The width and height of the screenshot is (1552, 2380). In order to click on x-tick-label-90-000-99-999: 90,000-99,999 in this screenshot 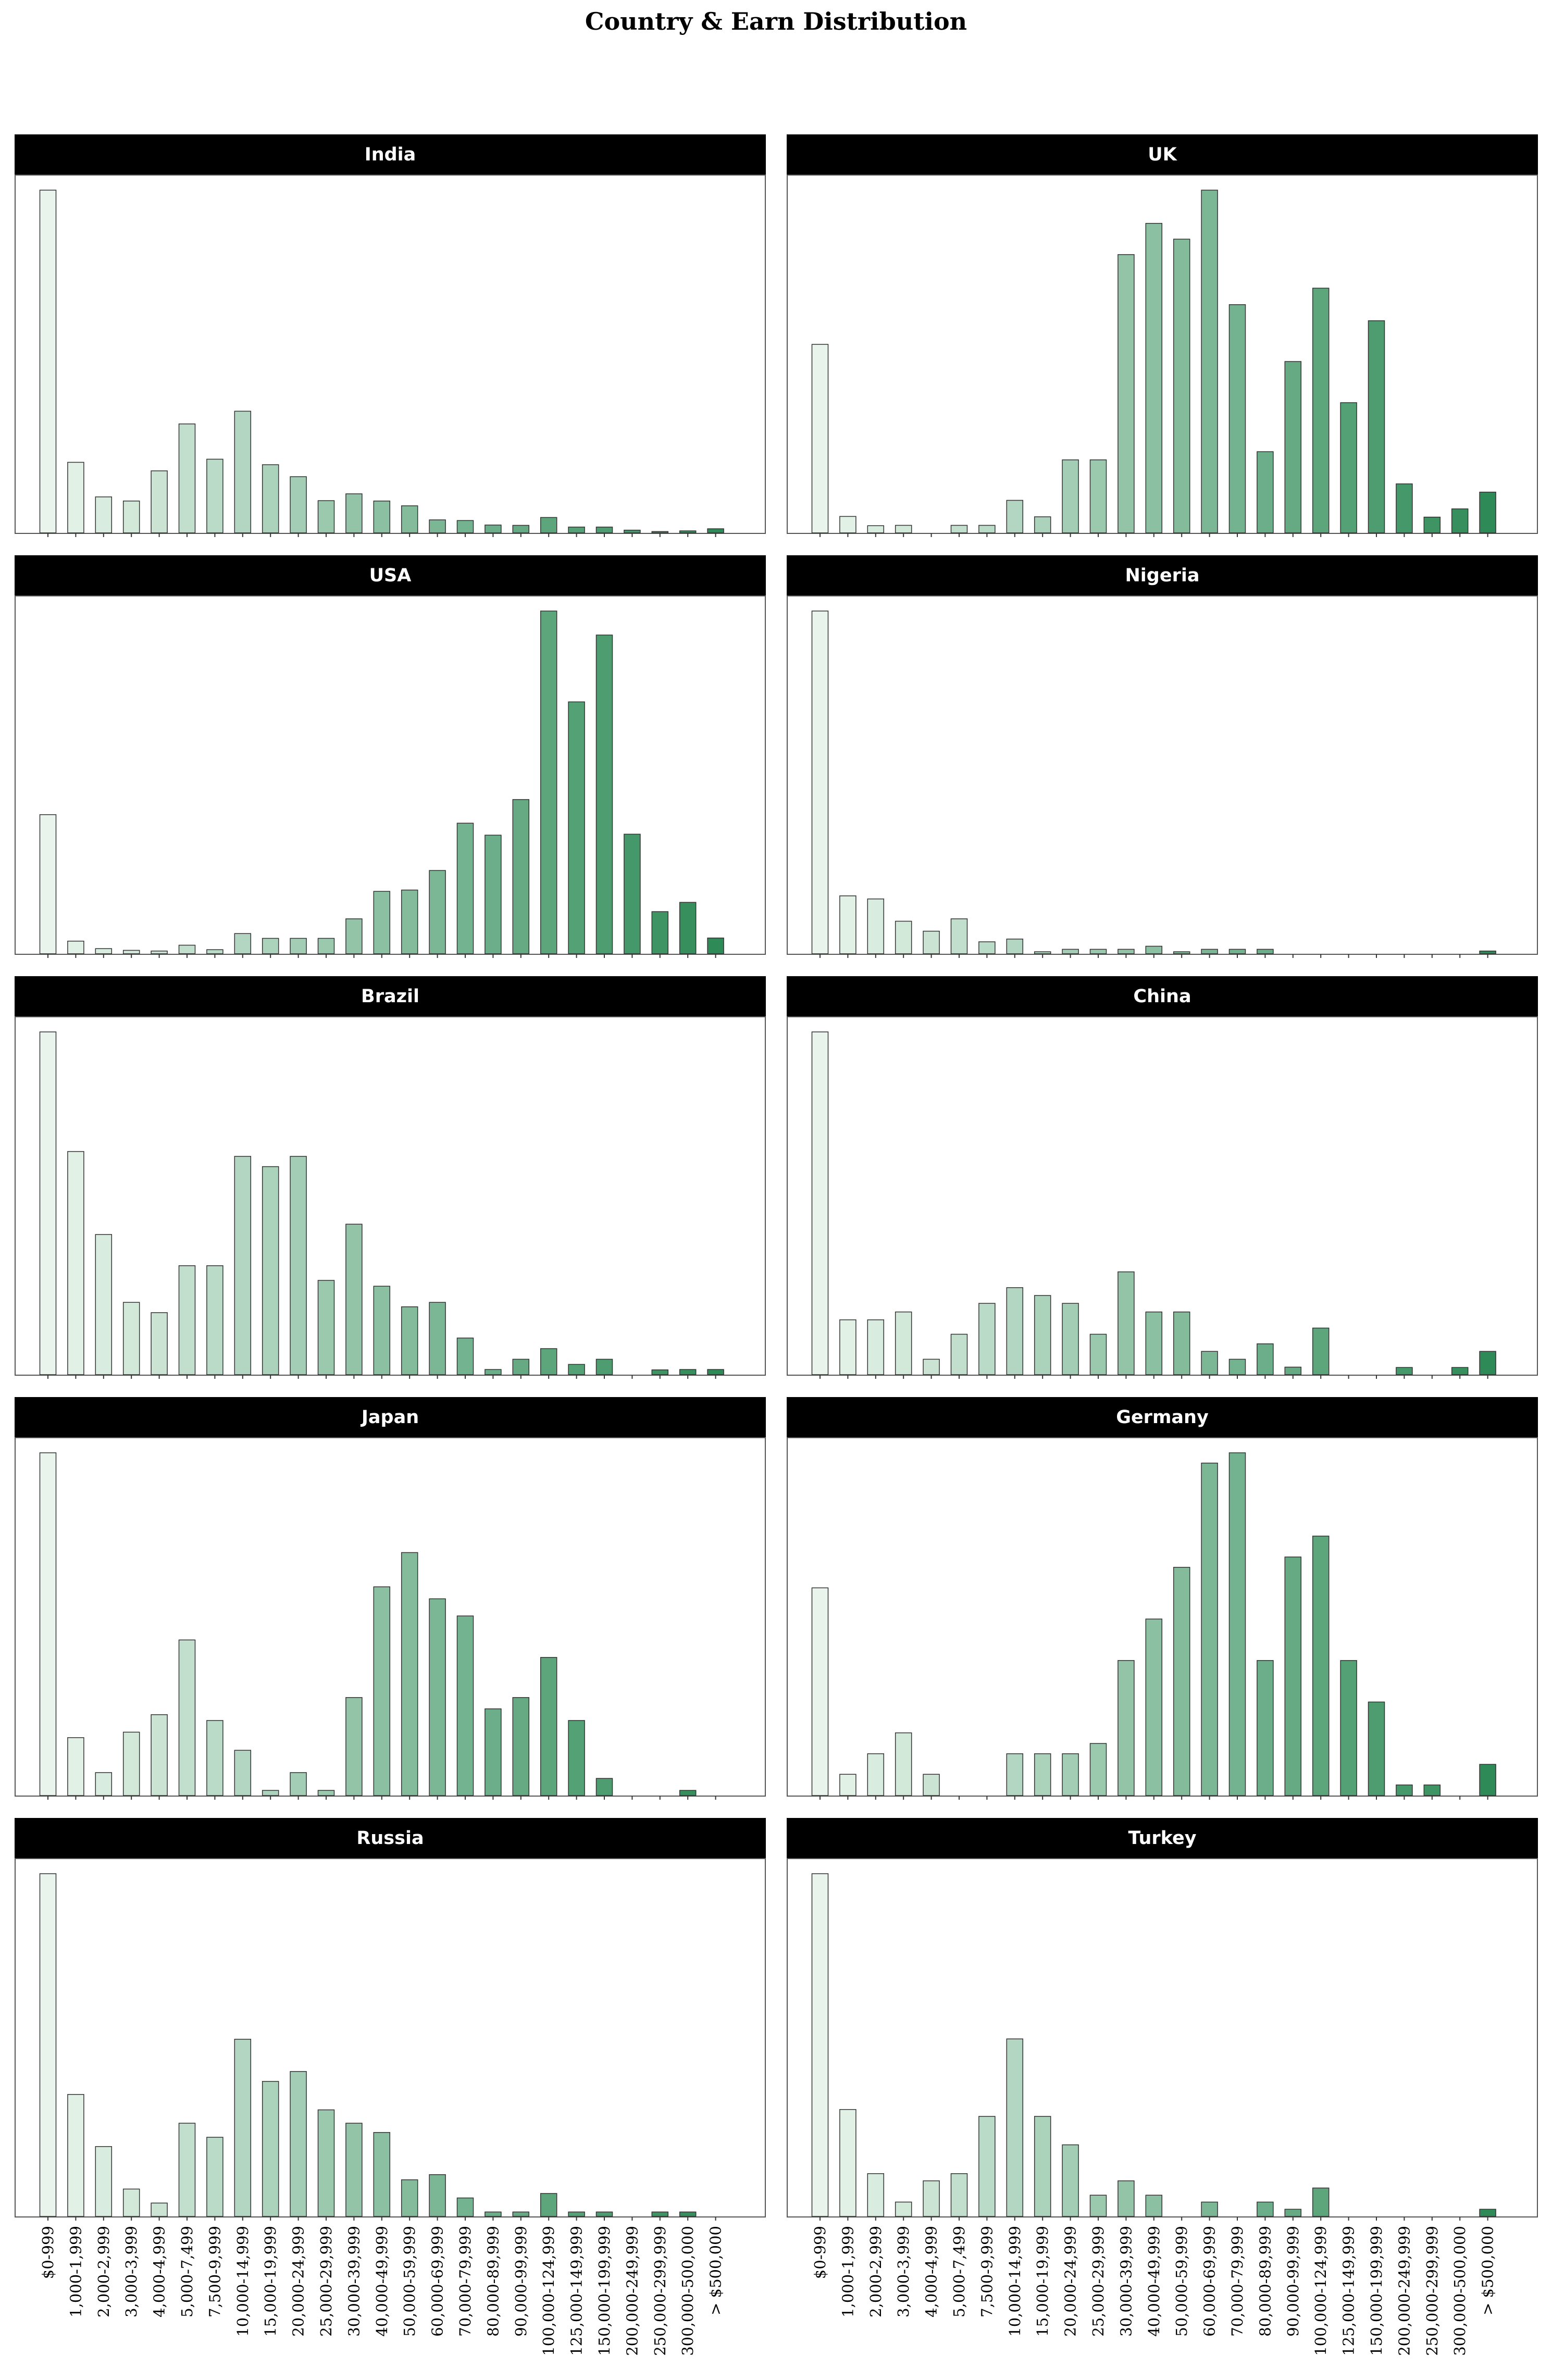, I will do `click(521, 2281)`.